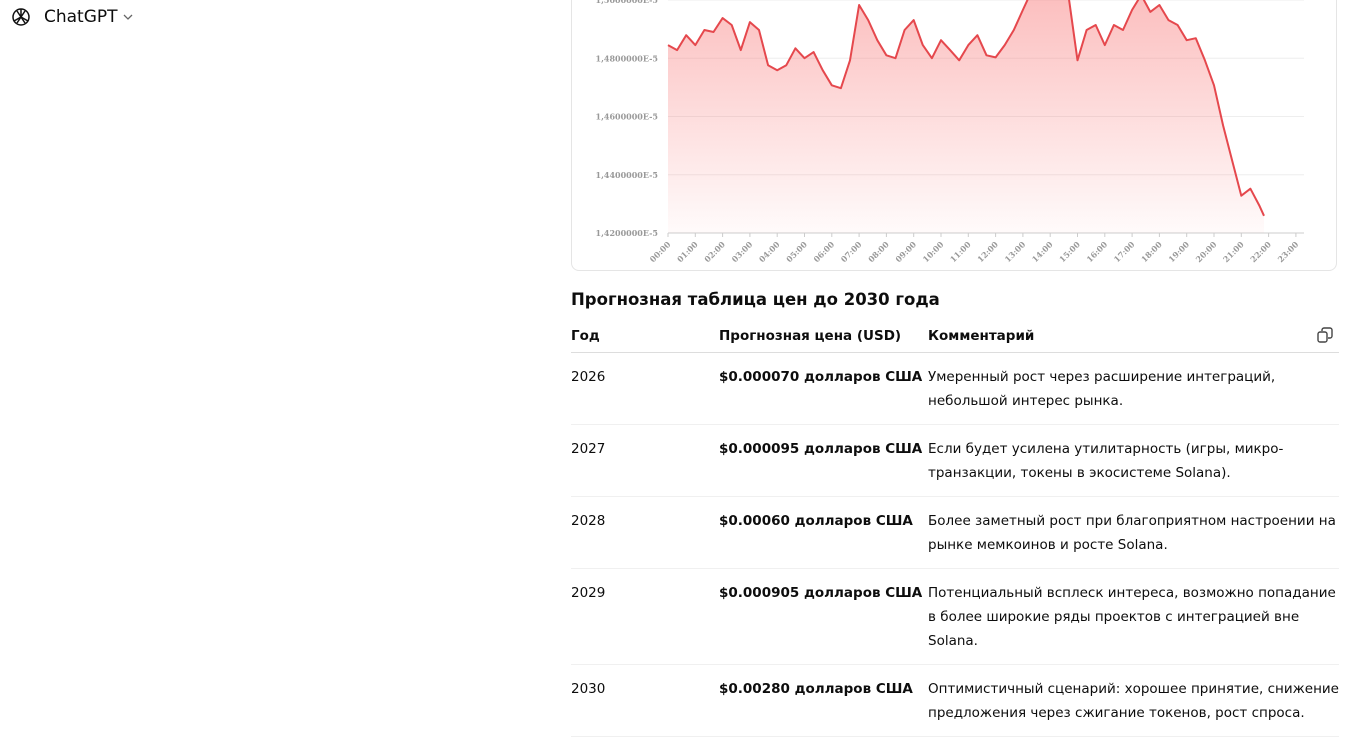 Image resolution: width=1368 pixels, height=737 pixels. What do you see at coordinates (1042, 251) in the screenshot?
I see `x-tick-label: 14:00` at bounding box center [1042, 251].